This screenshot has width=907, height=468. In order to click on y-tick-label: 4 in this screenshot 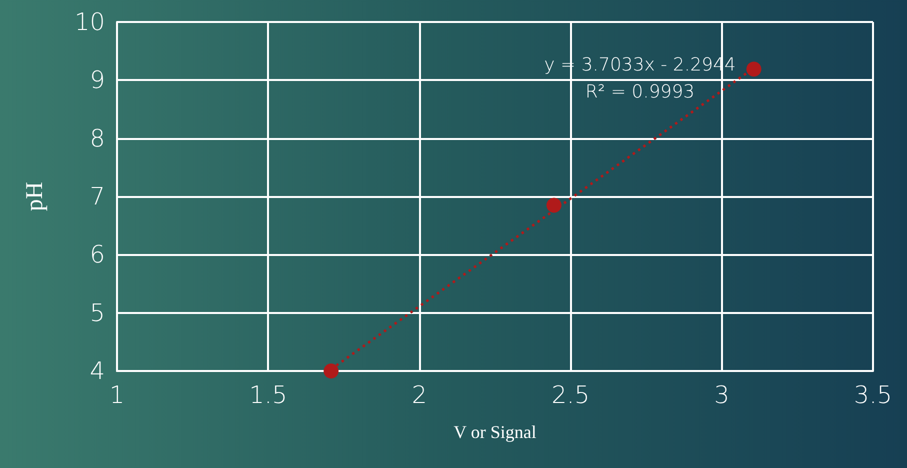, I will do `click(97, 371)`.